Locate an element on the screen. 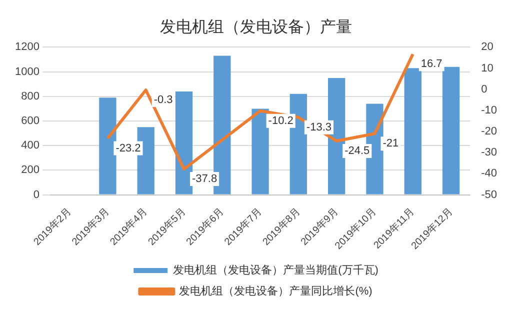  y2-tick-label: -10 is located at coordinates (489, 110).